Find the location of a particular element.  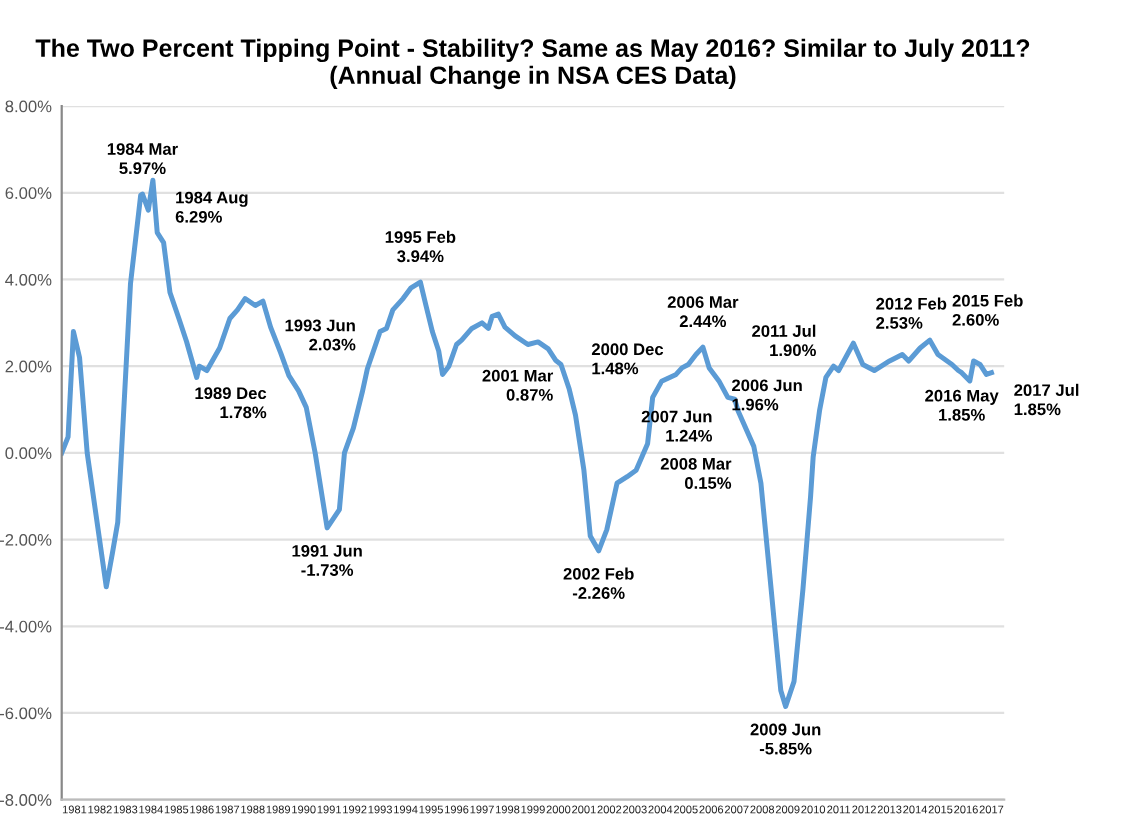

y-tick-label: -6.00% is located at coordinates (26, 713).